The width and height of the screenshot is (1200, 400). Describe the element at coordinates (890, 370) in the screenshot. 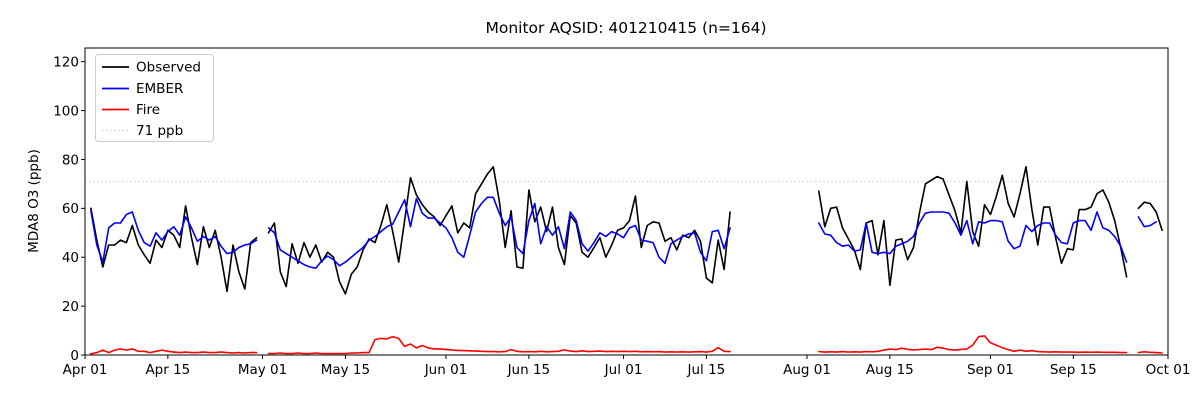

I see `x-tick-label: Aug 15` at that location.